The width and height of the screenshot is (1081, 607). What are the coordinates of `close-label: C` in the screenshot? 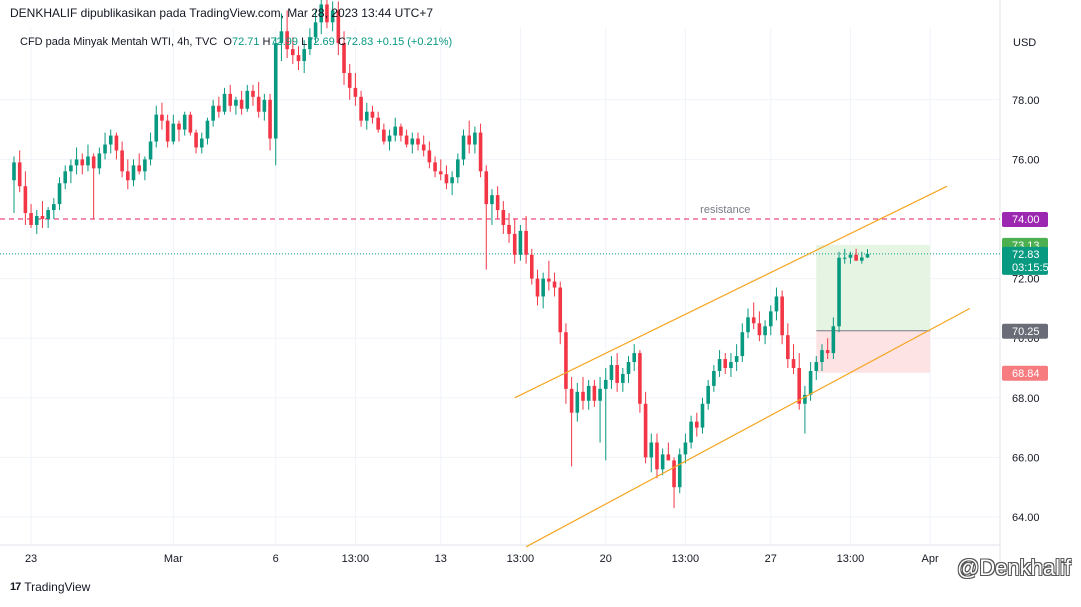 It's located at (341, 42).